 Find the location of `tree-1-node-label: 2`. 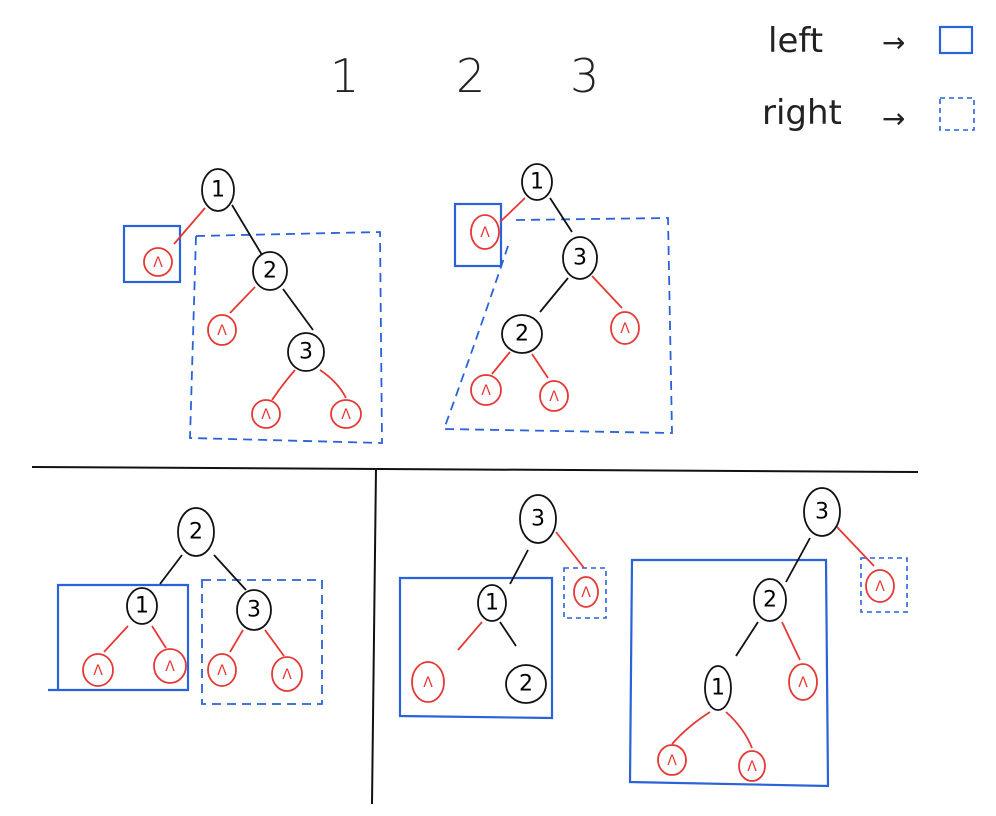

tree-1-node-label: 2 is located at coordinates (270, 271).